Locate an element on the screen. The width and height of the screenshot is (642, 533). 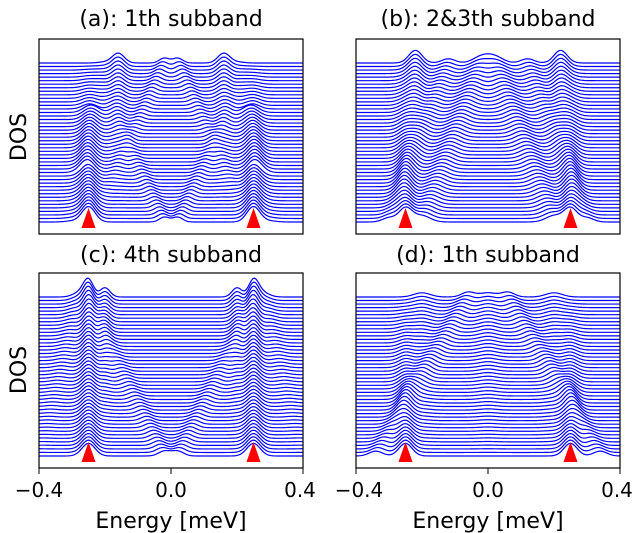
panel-c-xtick-label-0: −0.4 is located at coordinates (39, 490).